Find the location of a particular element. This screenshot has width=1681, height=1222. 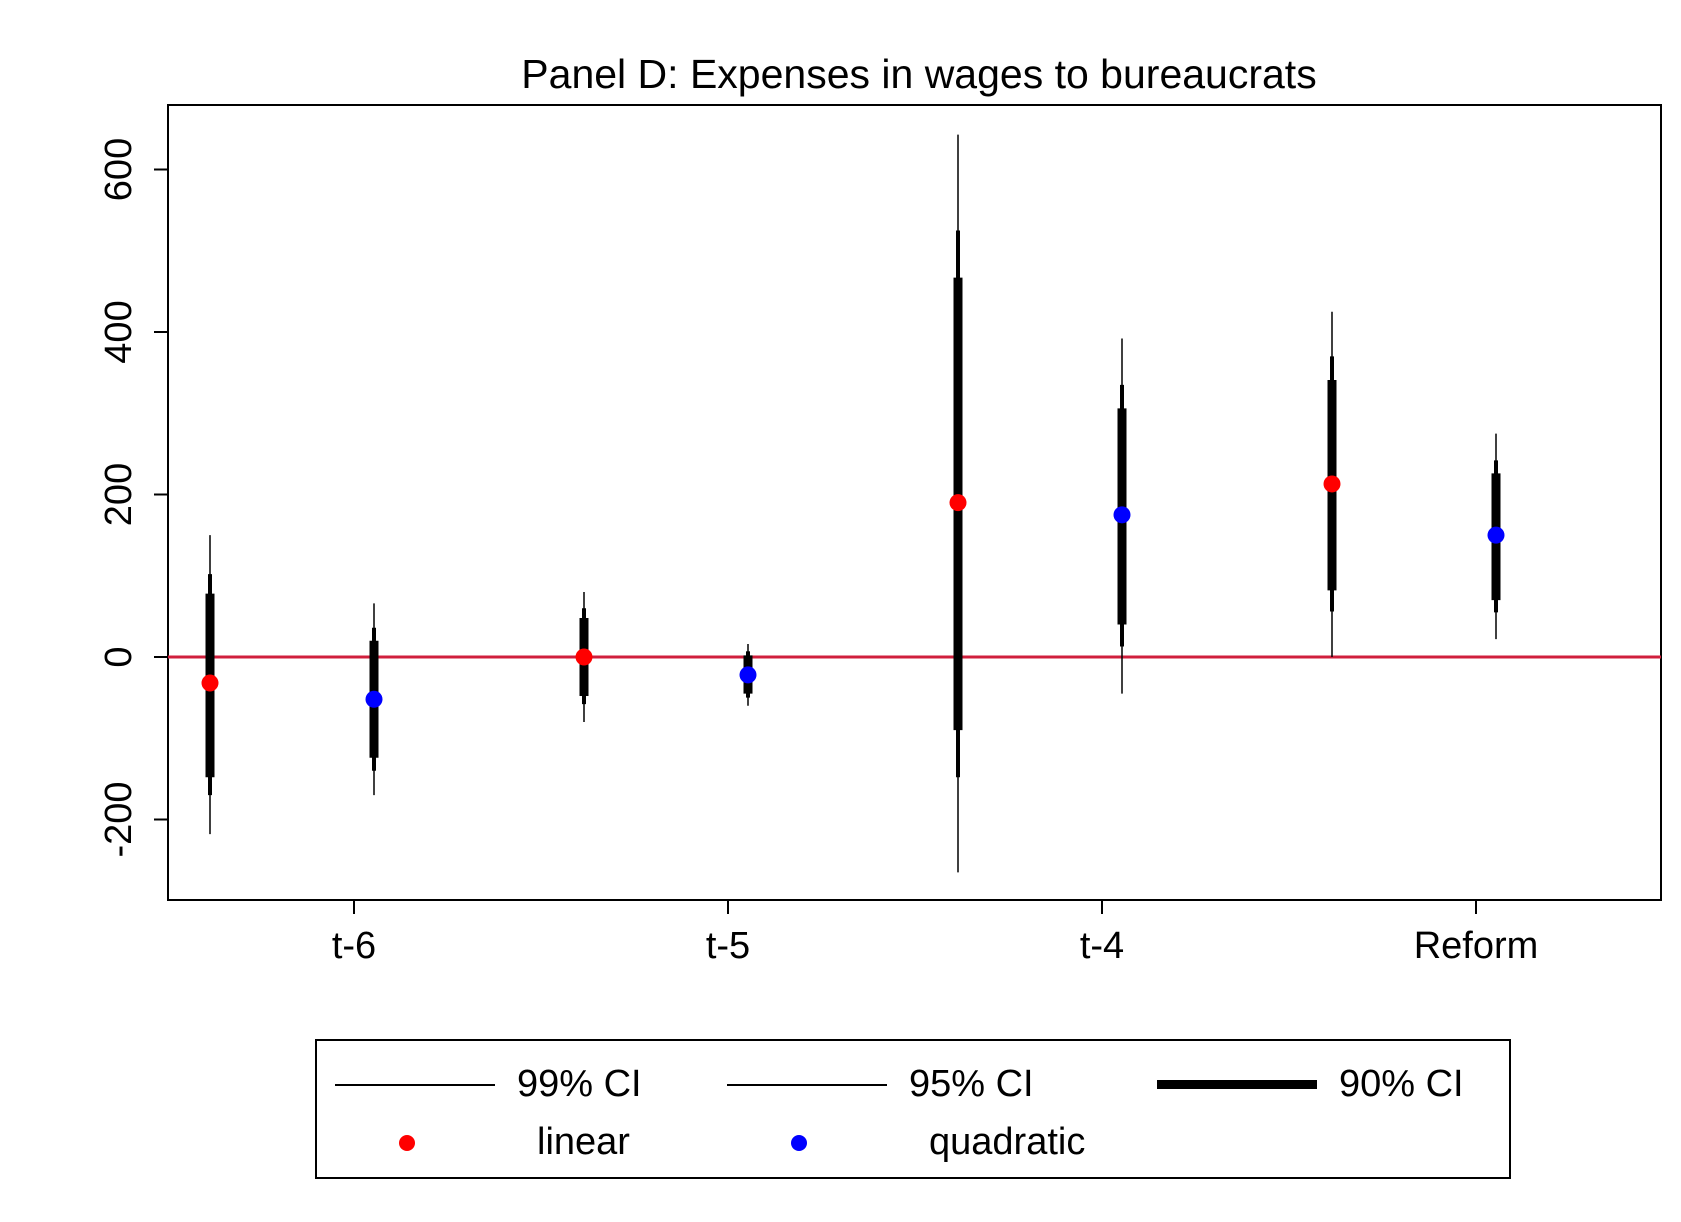

y-tick-label: 600 is located at coordinates (119, 169).